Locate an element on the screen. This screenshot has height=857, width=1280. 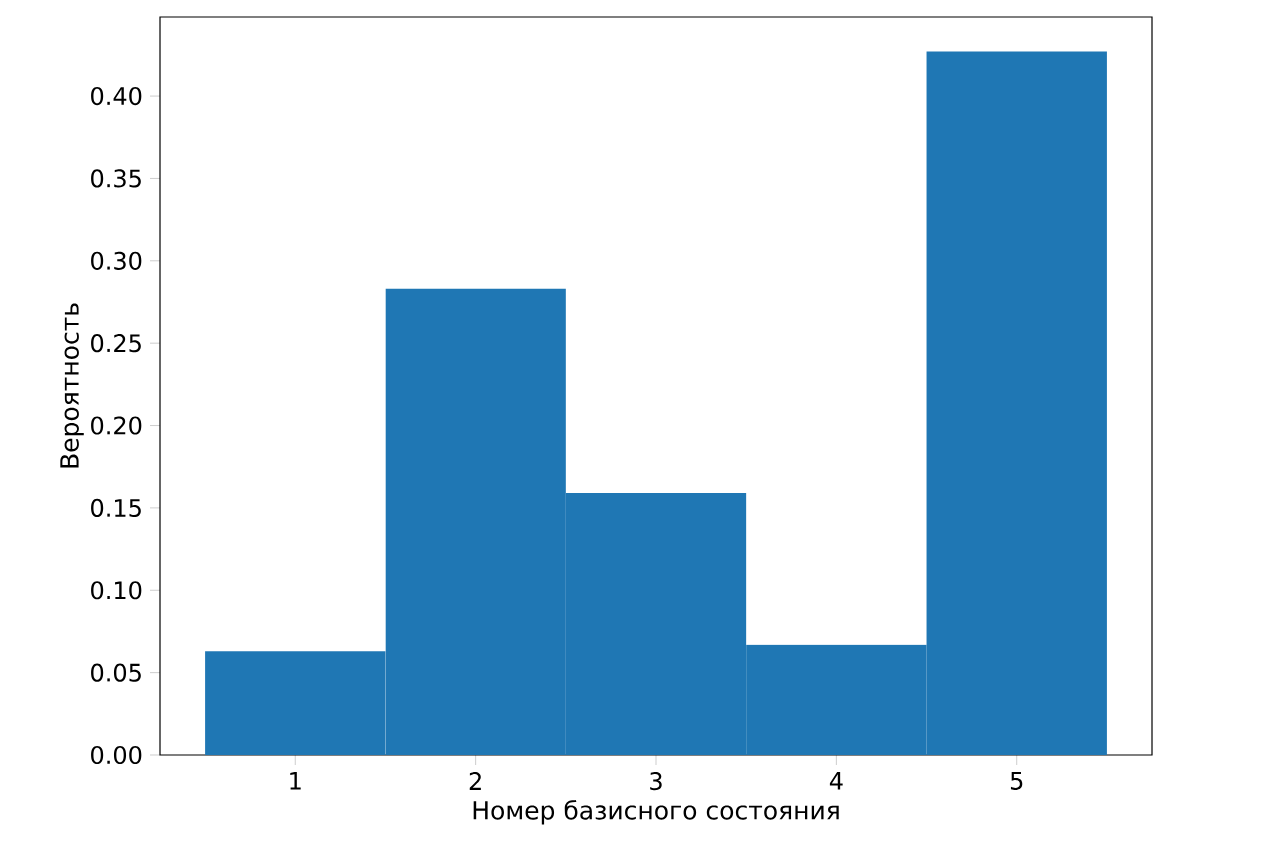
y-tick-label: 0.05 is located at coordinates (116, 672).